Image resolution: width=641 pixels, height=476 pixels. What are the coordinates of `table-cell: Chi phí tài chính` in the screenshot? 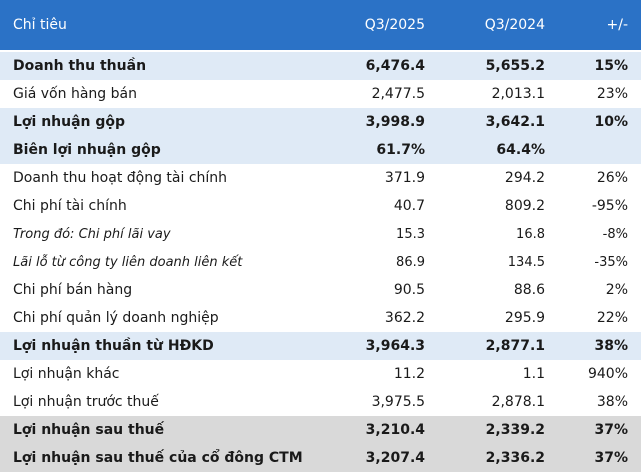 It's located at (70, 206).